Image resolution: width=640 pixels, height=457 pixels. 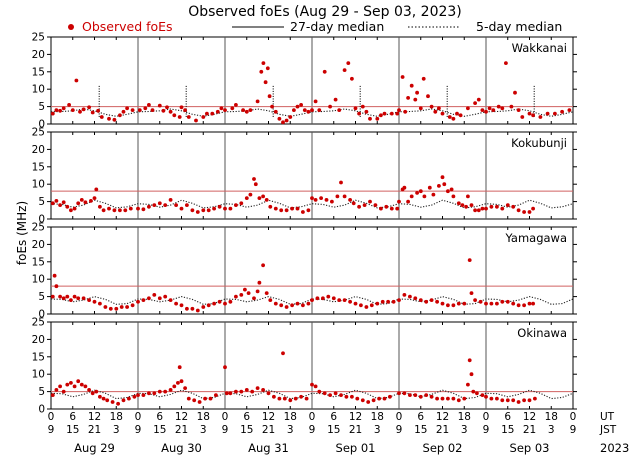 I want to click on jst-tick-label: 9, so click(x=312, y=430).